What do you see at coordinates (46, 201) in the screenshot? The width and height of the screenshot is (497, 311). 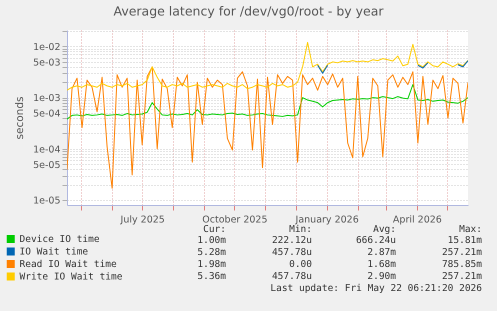 I see `y-tick-label: 1e-05` at bounding box center [46, 201].